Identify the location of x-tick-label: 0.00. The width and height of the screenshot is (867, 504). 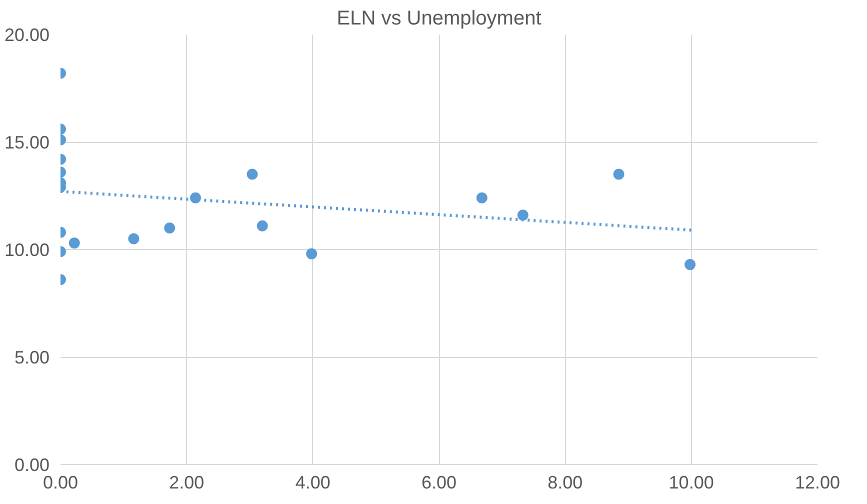
(60, 482).